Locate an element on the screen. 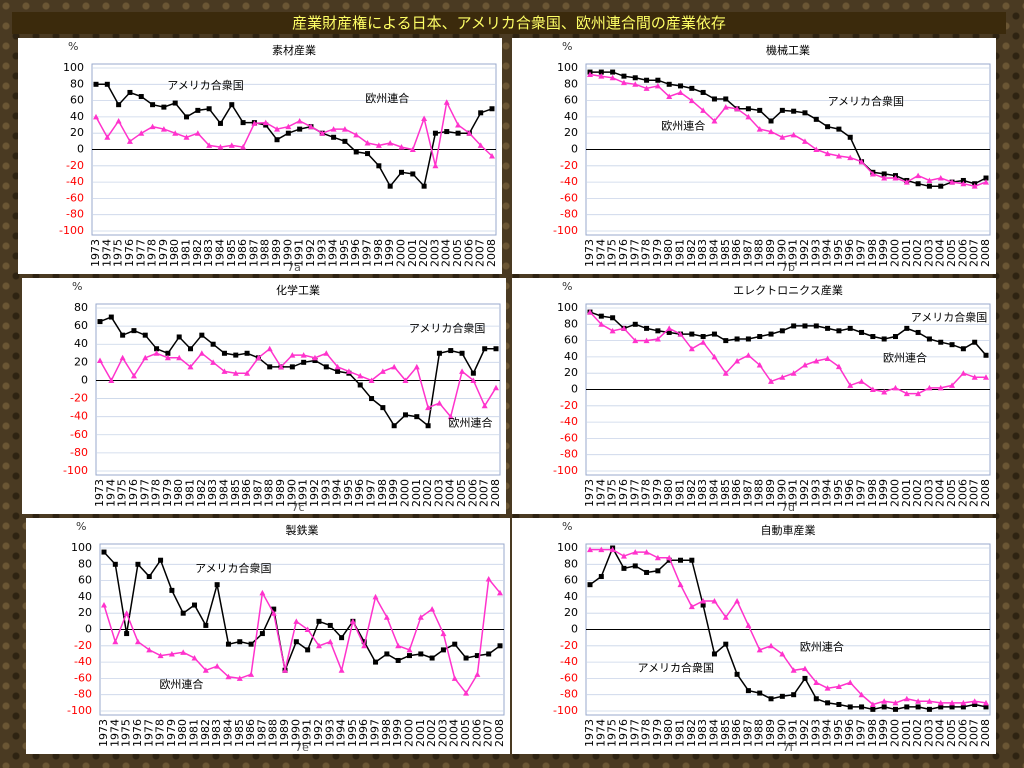 Image resolution: width=1024 pixels, height=768 pixels. caption: 7b is located at coordinates (788, 267).